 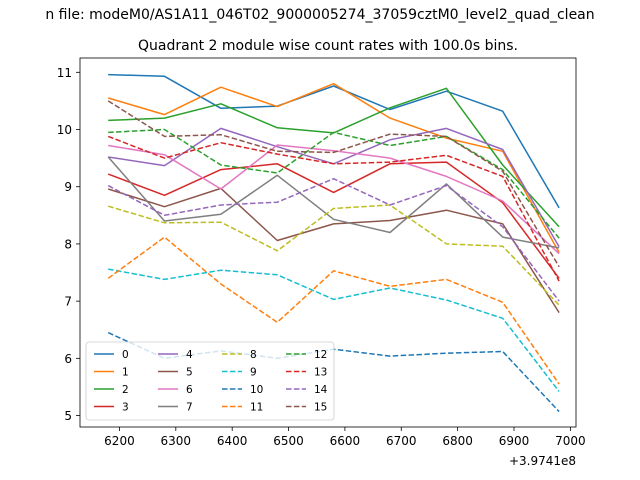 I want to click on x-tick-label: 6900, so click(x=514, y=441).